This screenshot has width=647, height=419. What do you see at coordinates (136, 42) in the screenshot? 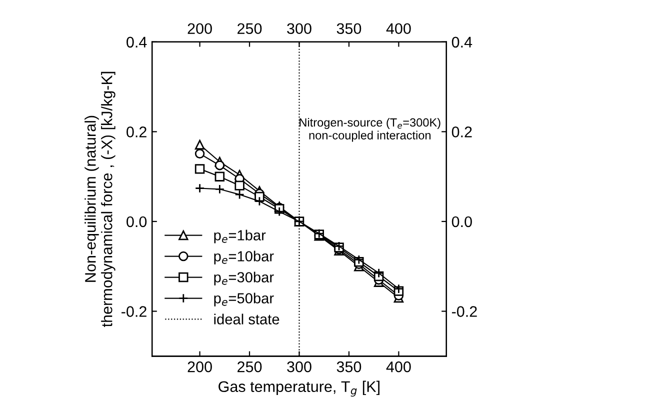
I see `y-tick-label: 0.4` at bounding box center [136, 42].